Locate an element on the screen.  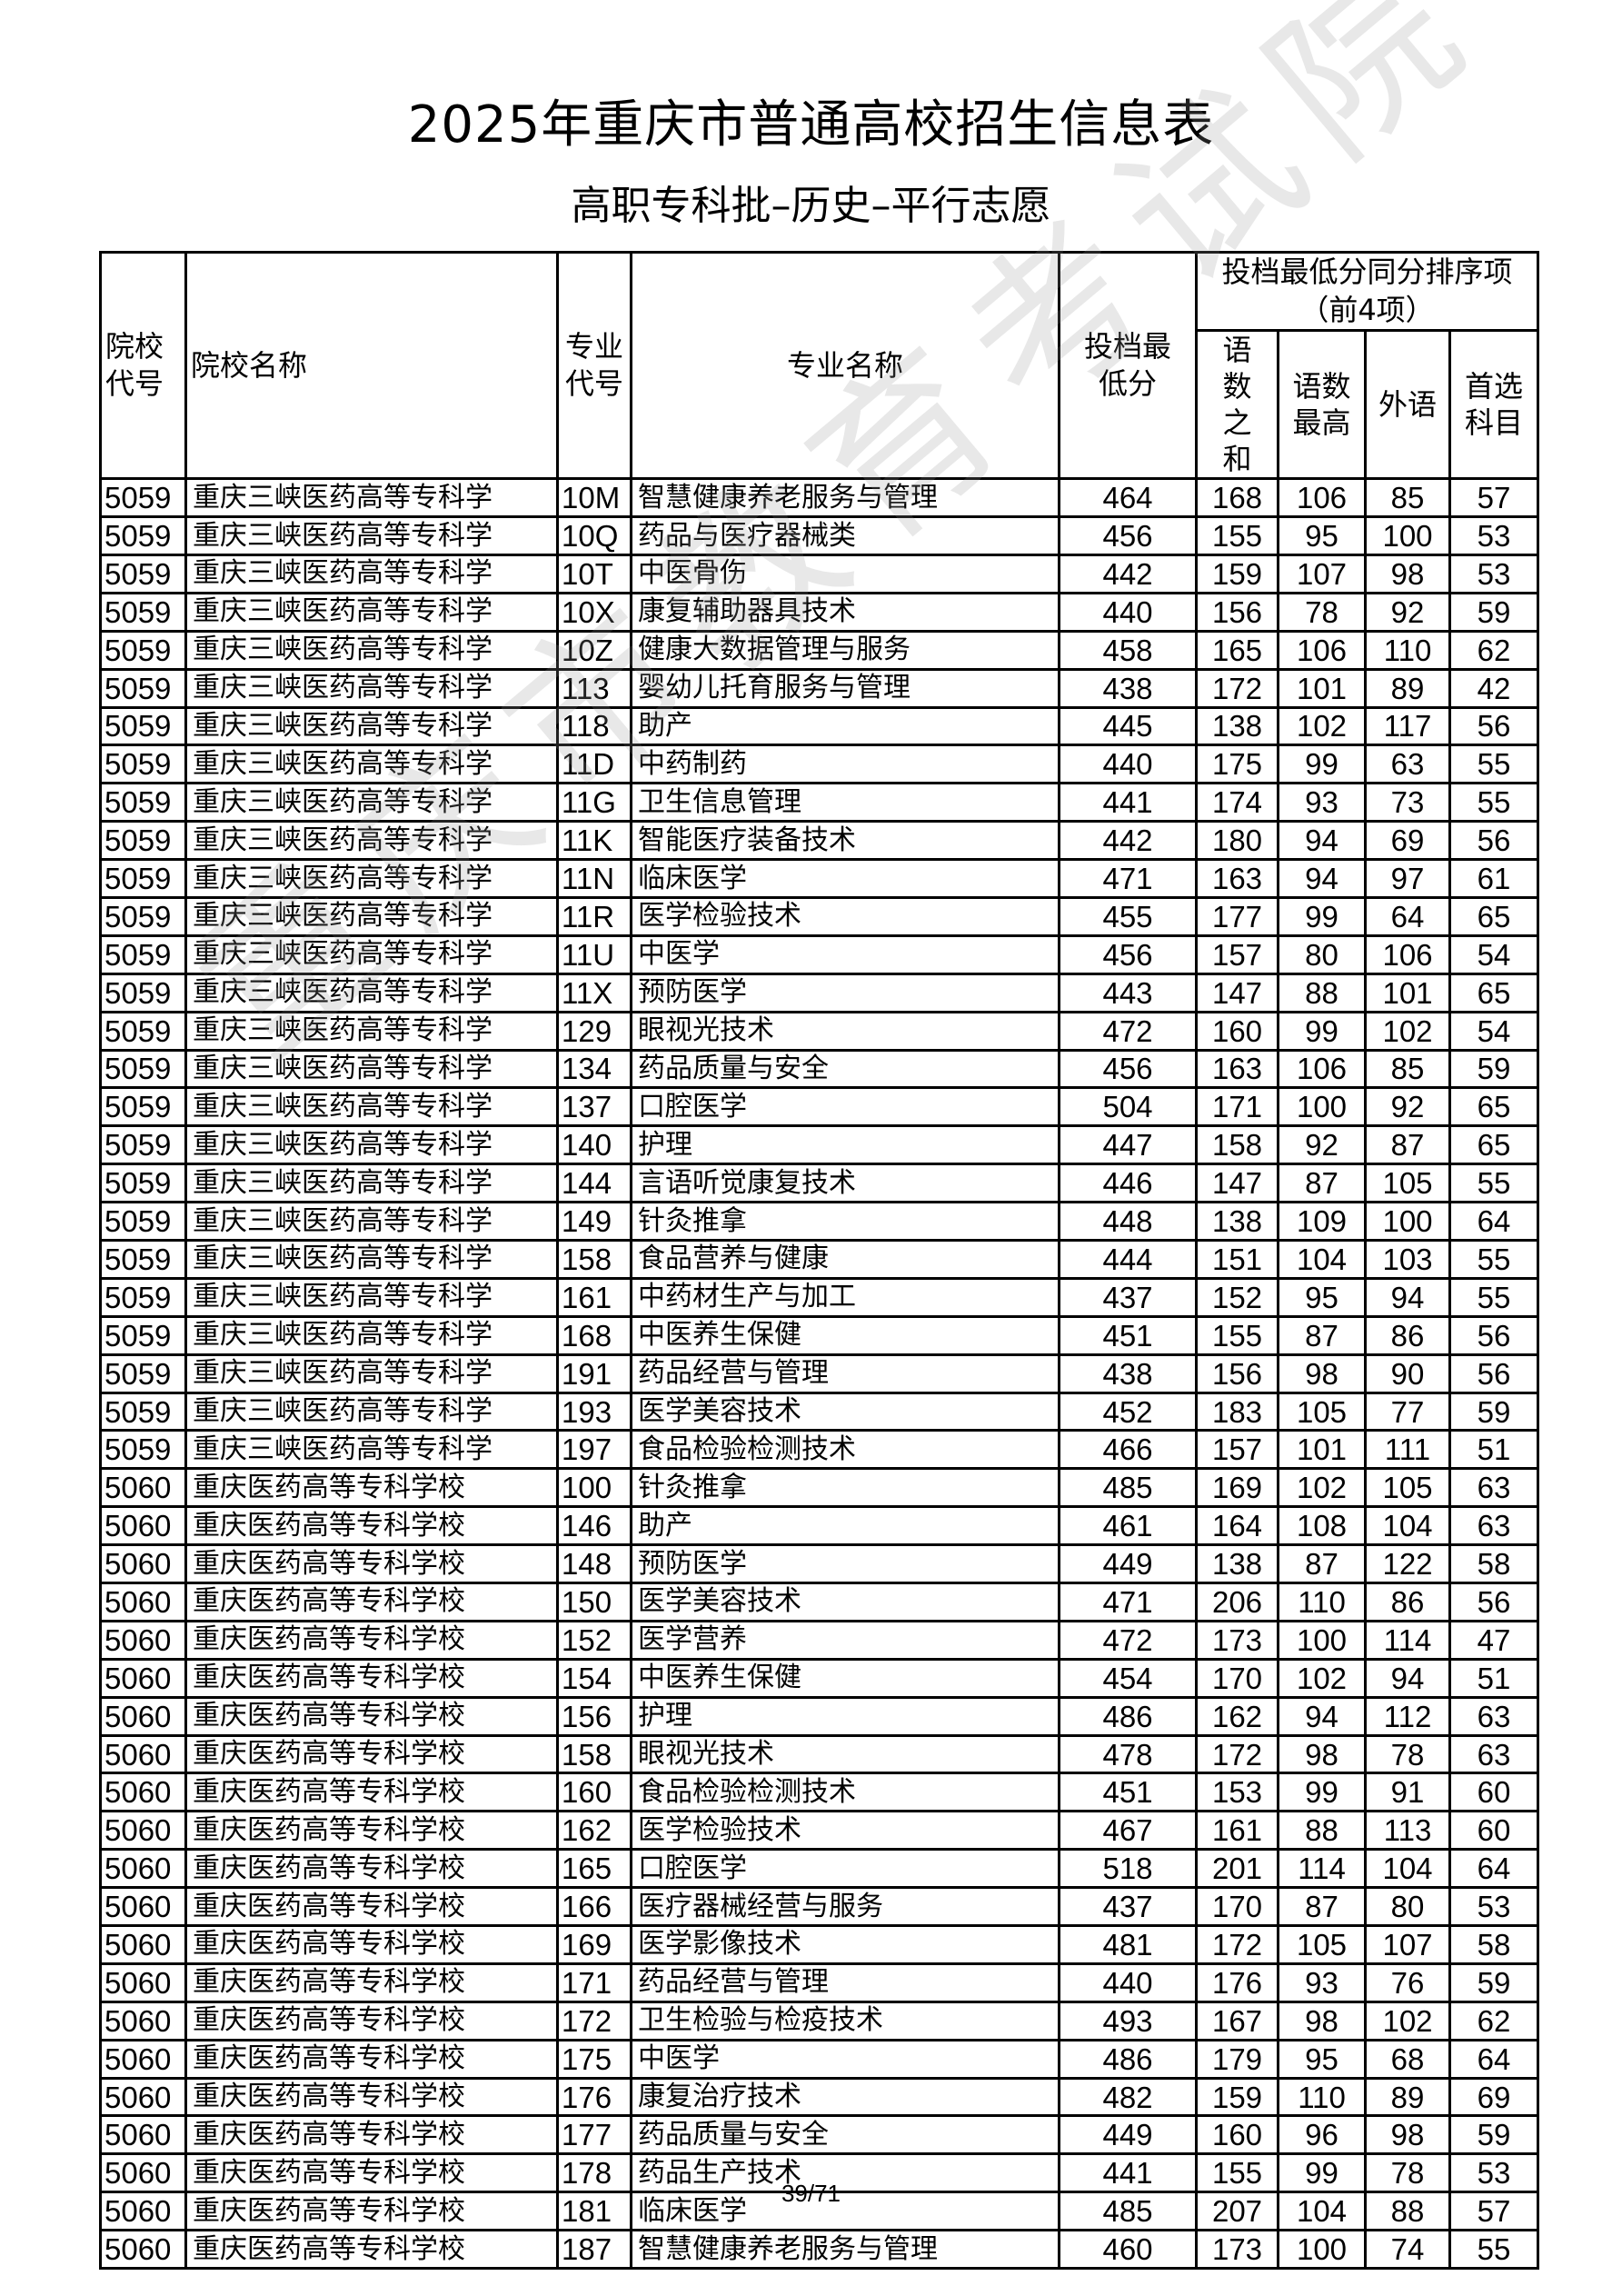
cell-chinese-math-max: 94 is located at coordinates (1322, 1716).